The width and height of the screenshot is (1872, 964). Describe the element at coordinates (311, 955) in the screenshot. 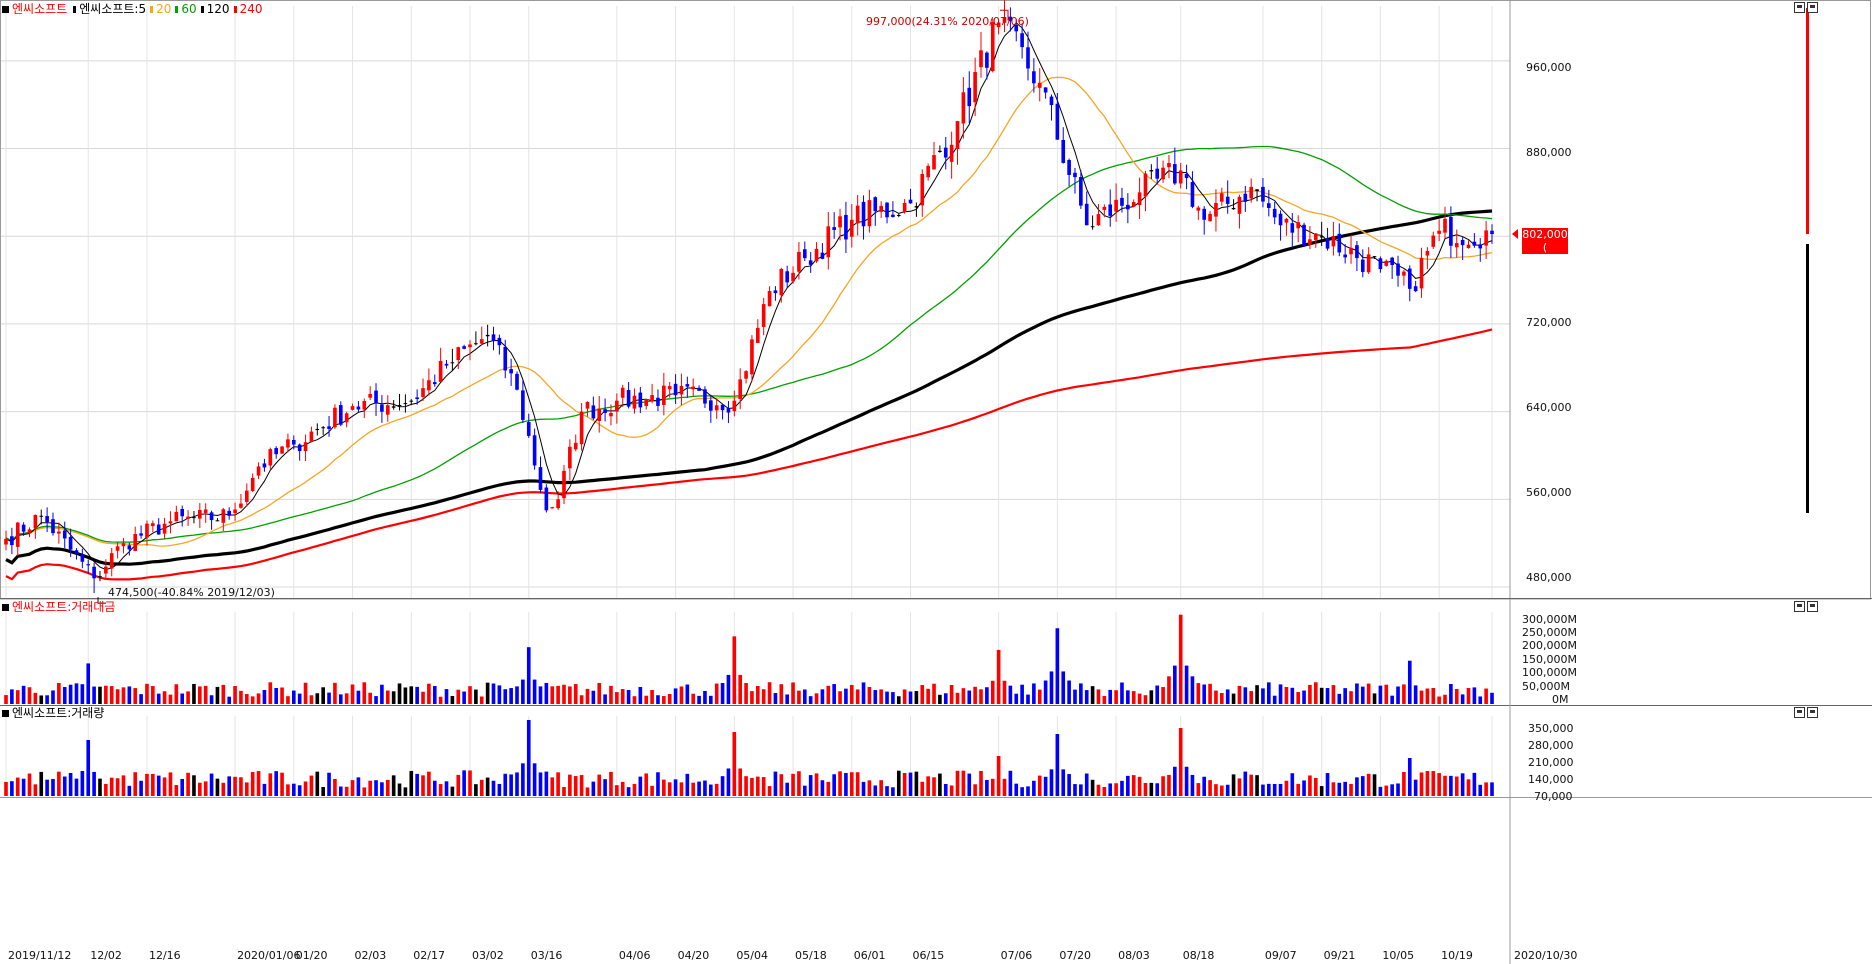

I see `x-tick: 01/20` at that location.